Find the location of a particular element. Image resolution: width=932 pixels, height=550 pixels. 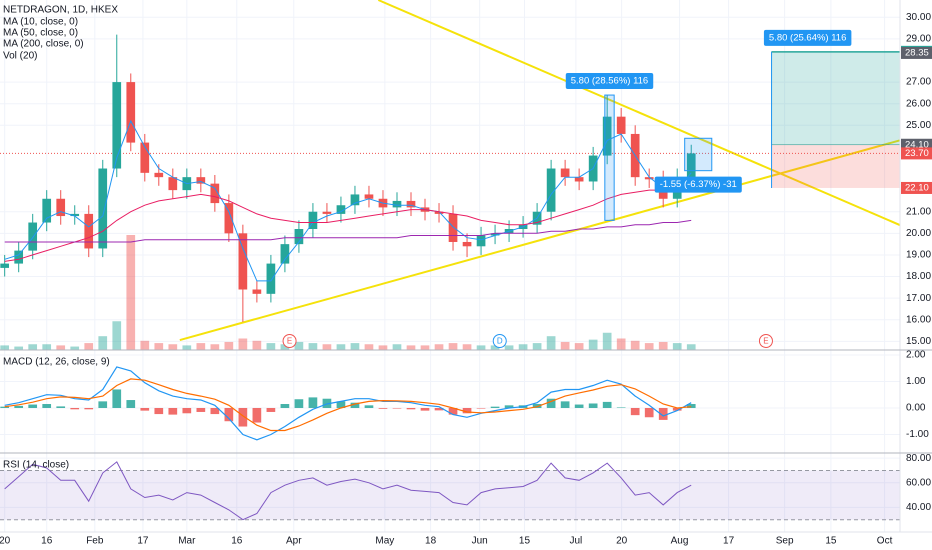

y-tick-label: 26.00 is located at coordinates (918, 103).